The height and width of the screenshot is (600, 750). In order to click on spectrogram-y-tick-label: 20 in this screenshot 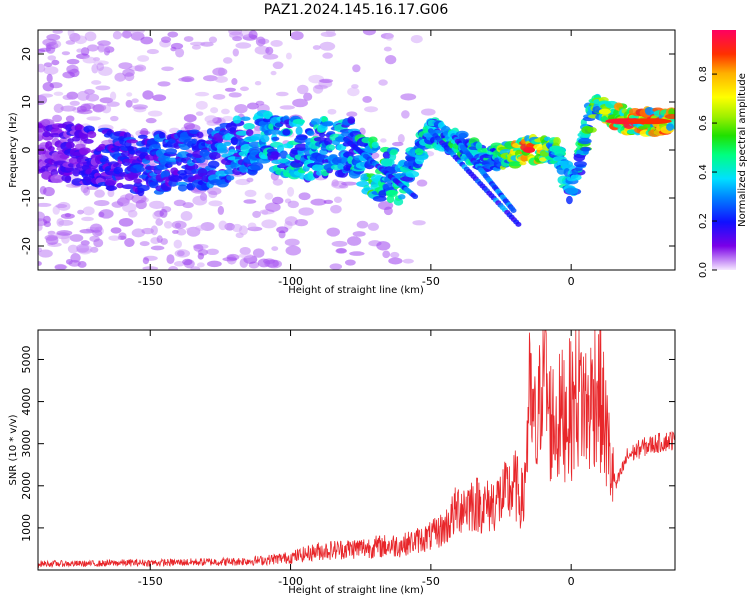, I will do `click(26, 54)`.